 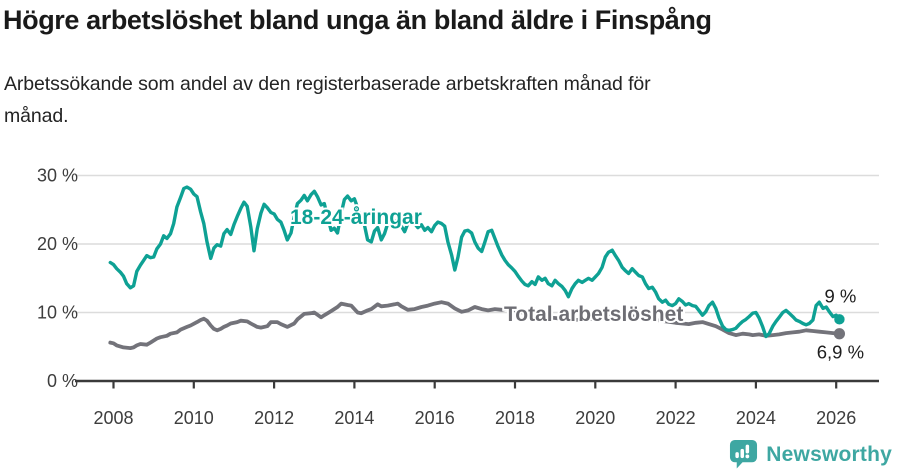 What do you see at coordinates (839, 334) in the screenshot?
I see `series-end-dot-total` at bounding box center [839, 334].